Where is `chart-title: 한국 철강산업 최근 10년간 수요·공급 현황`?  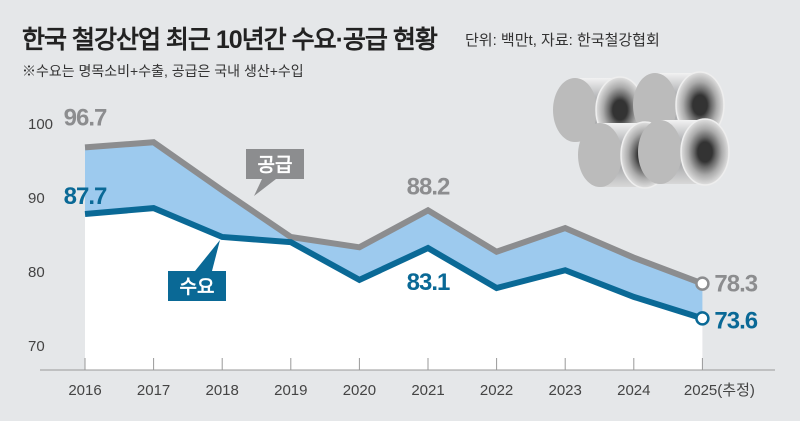
chart-title: 한국 철강산업 최근 10년간 수요·공급 현황 is located at coordinates (230, 40).